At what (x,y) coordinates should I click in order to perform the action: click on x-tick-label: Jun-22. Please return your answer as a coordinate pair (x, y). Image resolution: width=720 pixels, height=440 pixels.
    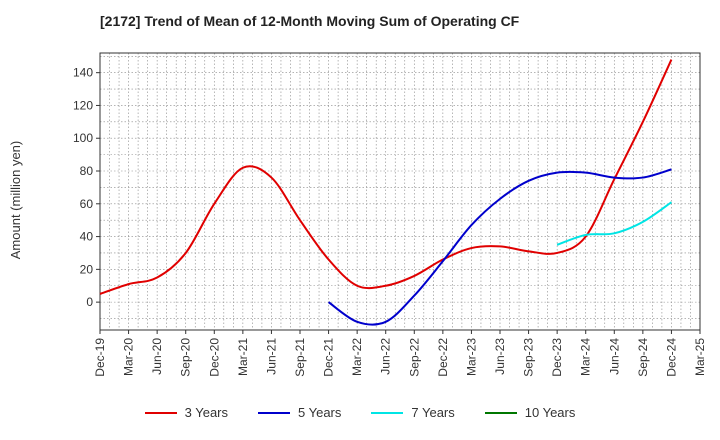
    Looking at the image, I should click on (386, 356).